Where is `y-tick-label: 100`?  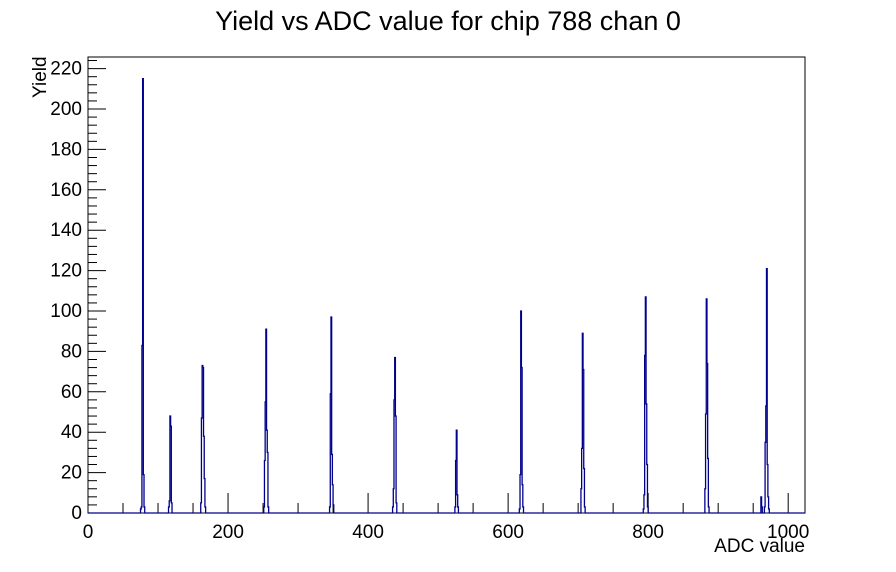 y-tick-label: 100 is located at coordinates (66, 311).